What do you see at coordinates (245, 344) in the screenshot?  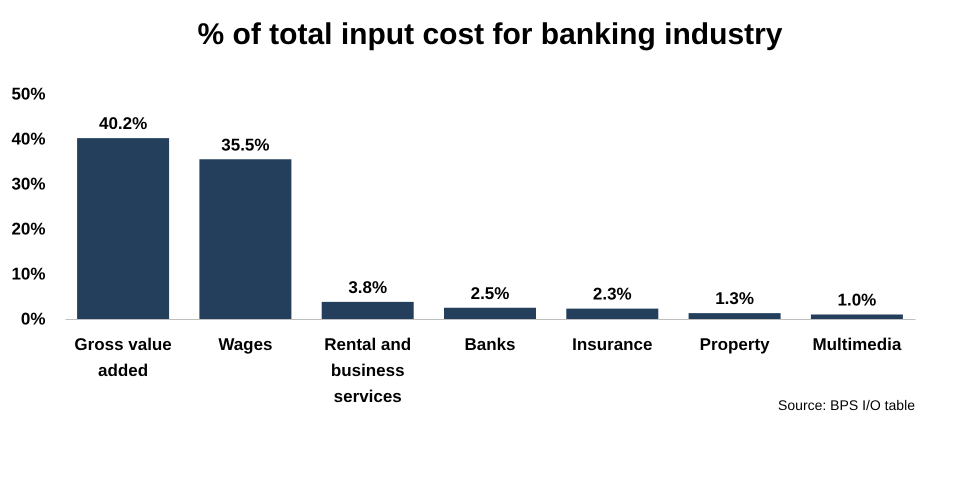 I see `x-tick-label: Wages` at bounding box center [245, 344].